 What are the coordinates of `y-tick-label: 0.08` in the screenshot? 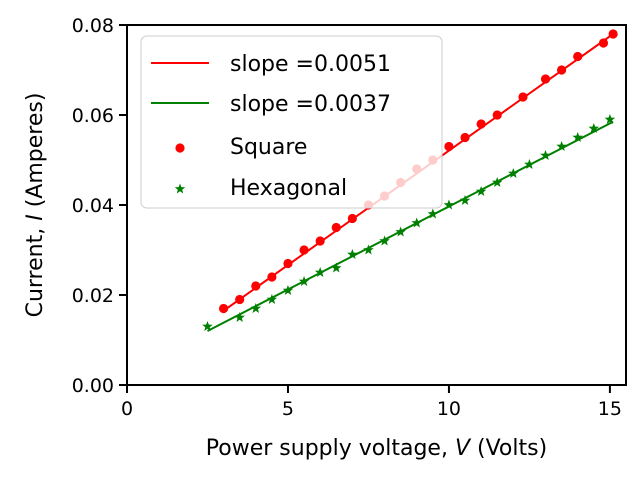 It's located at (93, 26).